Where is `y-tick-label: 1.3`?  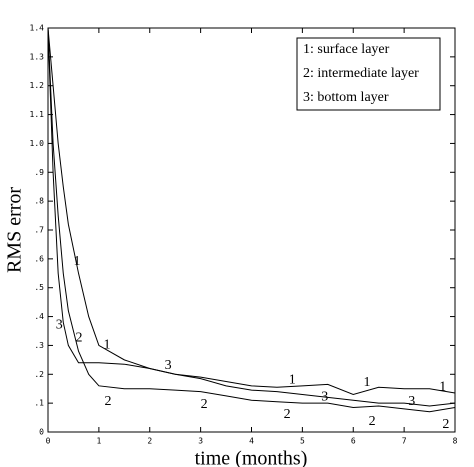 y-tick-label: 1.3 is located at coordinates (37, 56).